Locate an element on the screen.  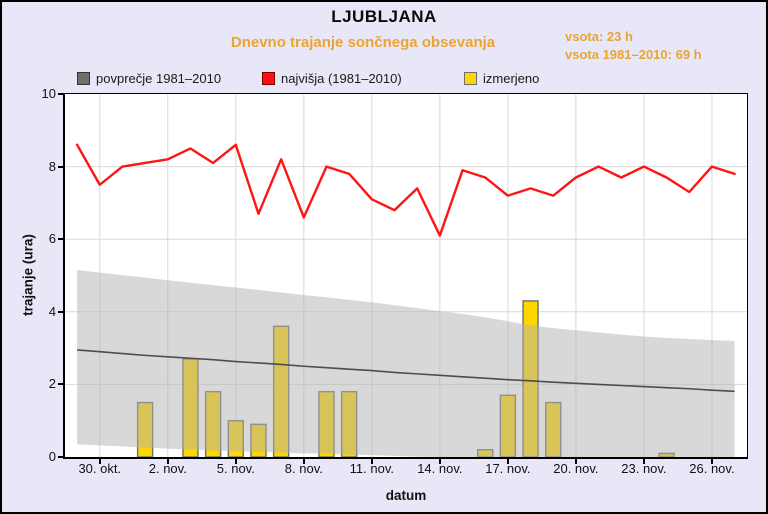
y-tick-label: 8 is located at coordinates (52, 166).